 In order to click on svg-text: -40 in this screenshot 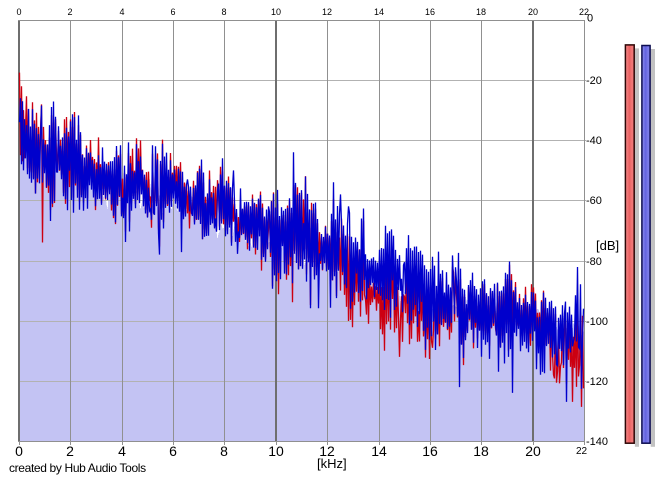, I will do `click(594, 141)`.